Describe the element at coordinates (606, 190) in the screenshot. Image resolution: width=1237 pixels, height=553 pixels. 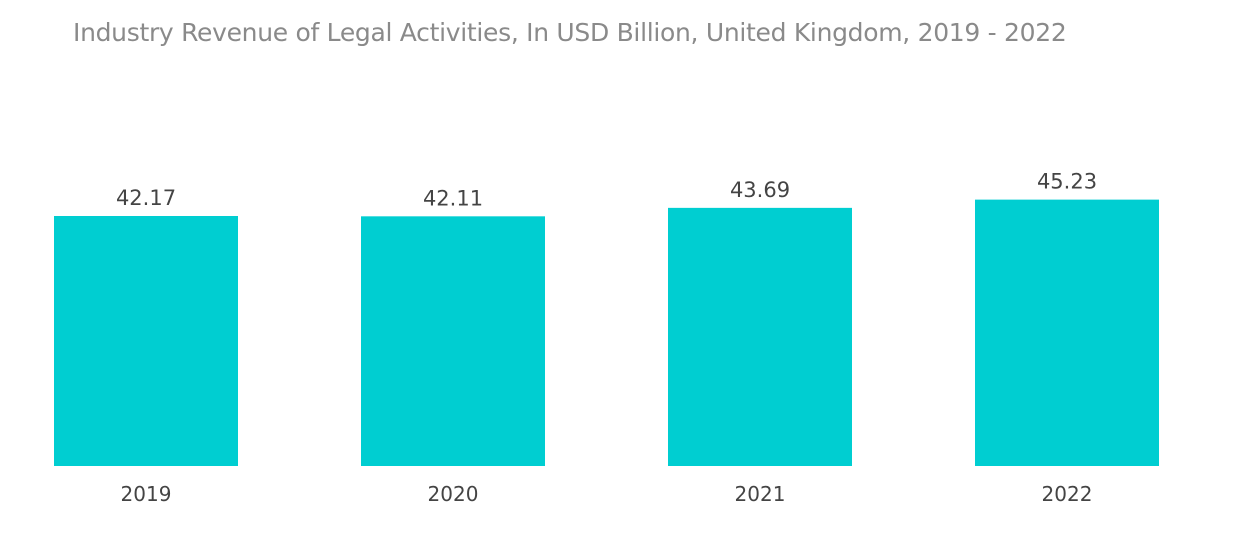
I see `value-labels-group: 42.17 42.11 43.69 45.23` at that location.